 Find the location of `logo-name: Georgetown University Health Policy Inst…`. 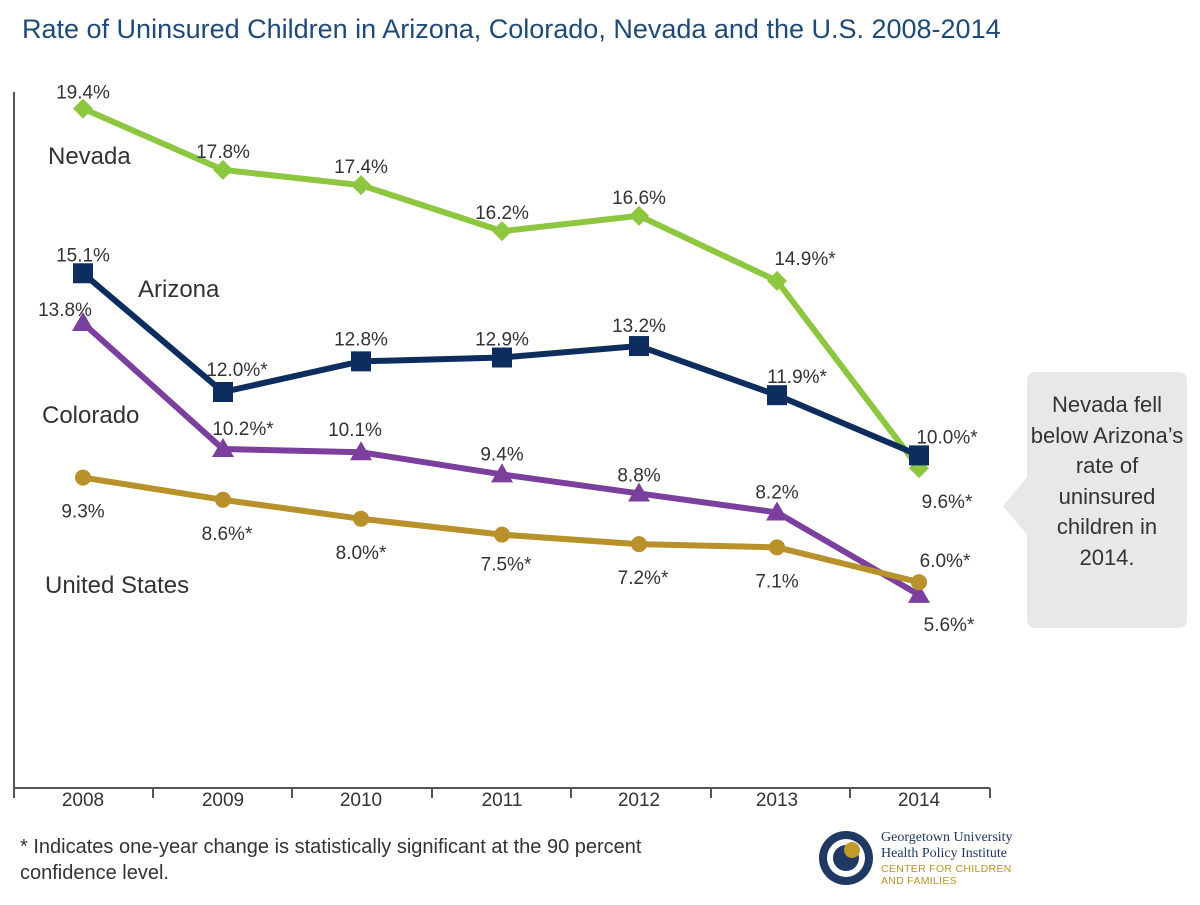

logo-name: Georgetown University Health Policy Inst… is located at coordinates (947, 846).